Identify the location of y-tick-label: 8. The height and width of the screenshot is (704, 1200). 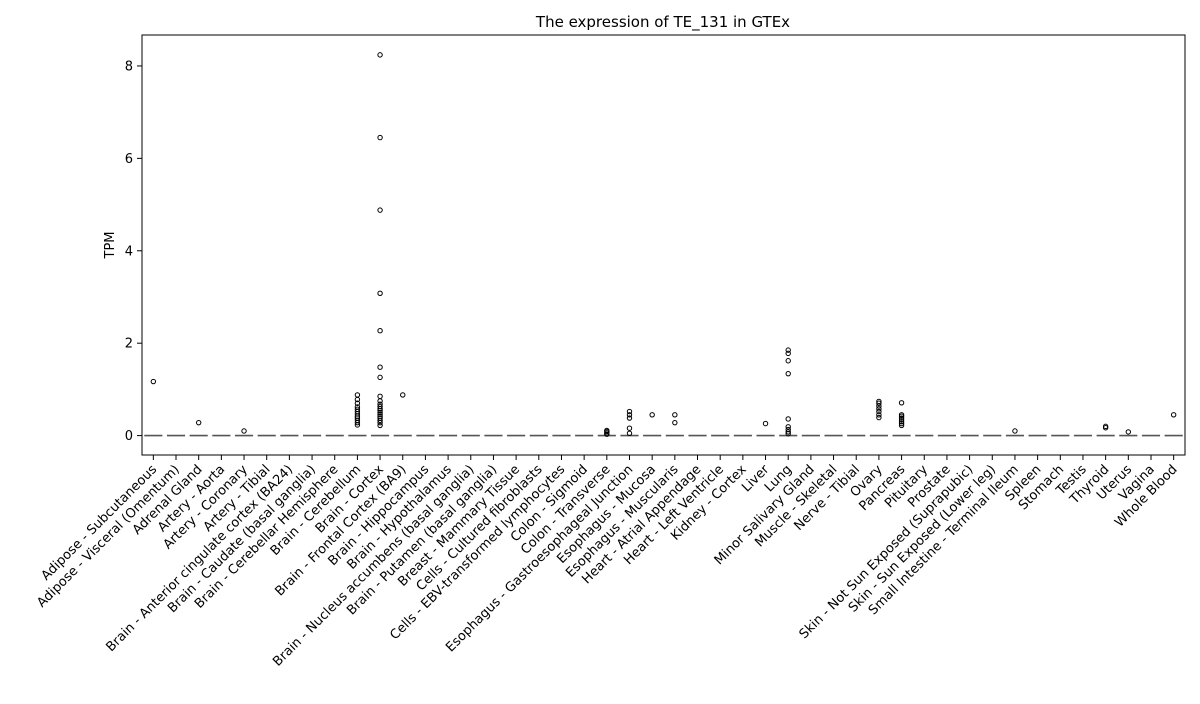
(129, 66).